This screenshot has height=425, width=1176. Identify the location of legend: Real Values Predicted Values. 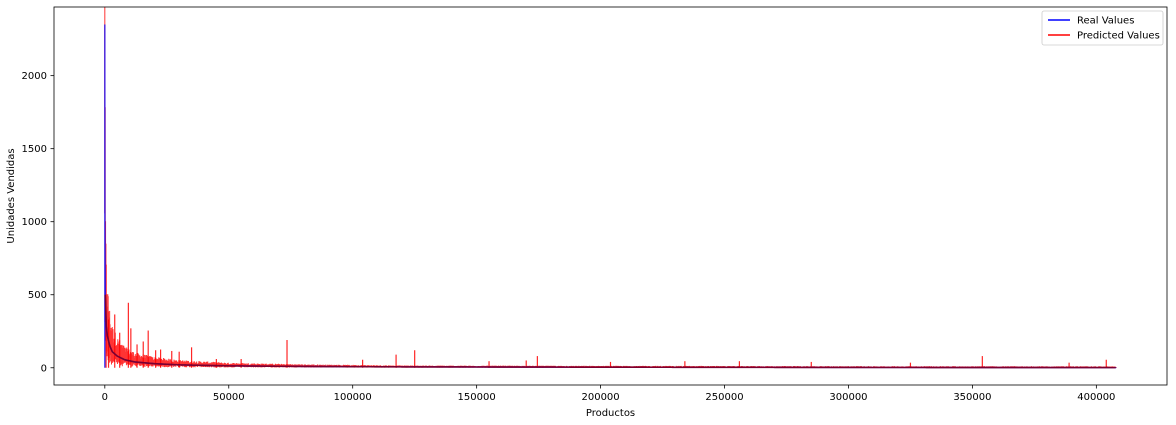
(1102, 28).